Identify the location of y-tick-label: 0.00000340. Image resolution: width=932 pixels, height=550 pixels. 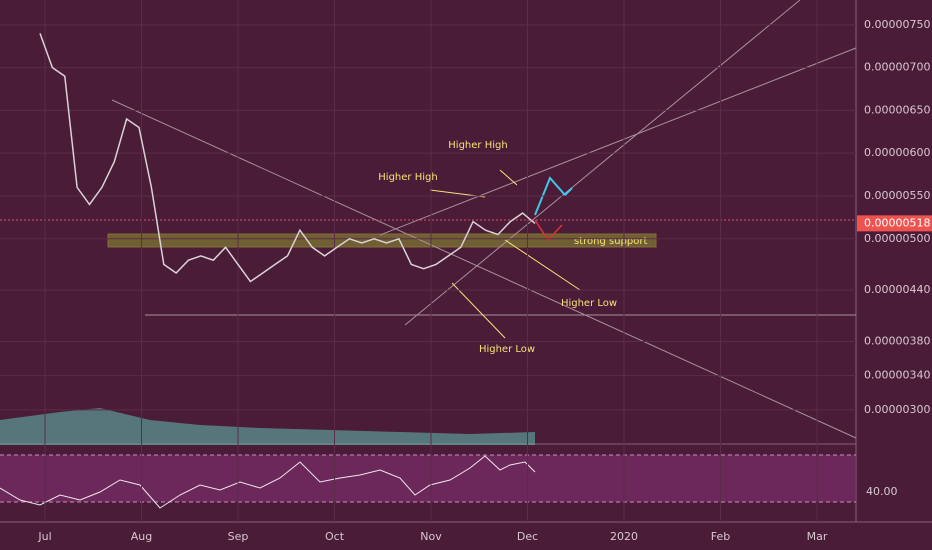
(897, 375).